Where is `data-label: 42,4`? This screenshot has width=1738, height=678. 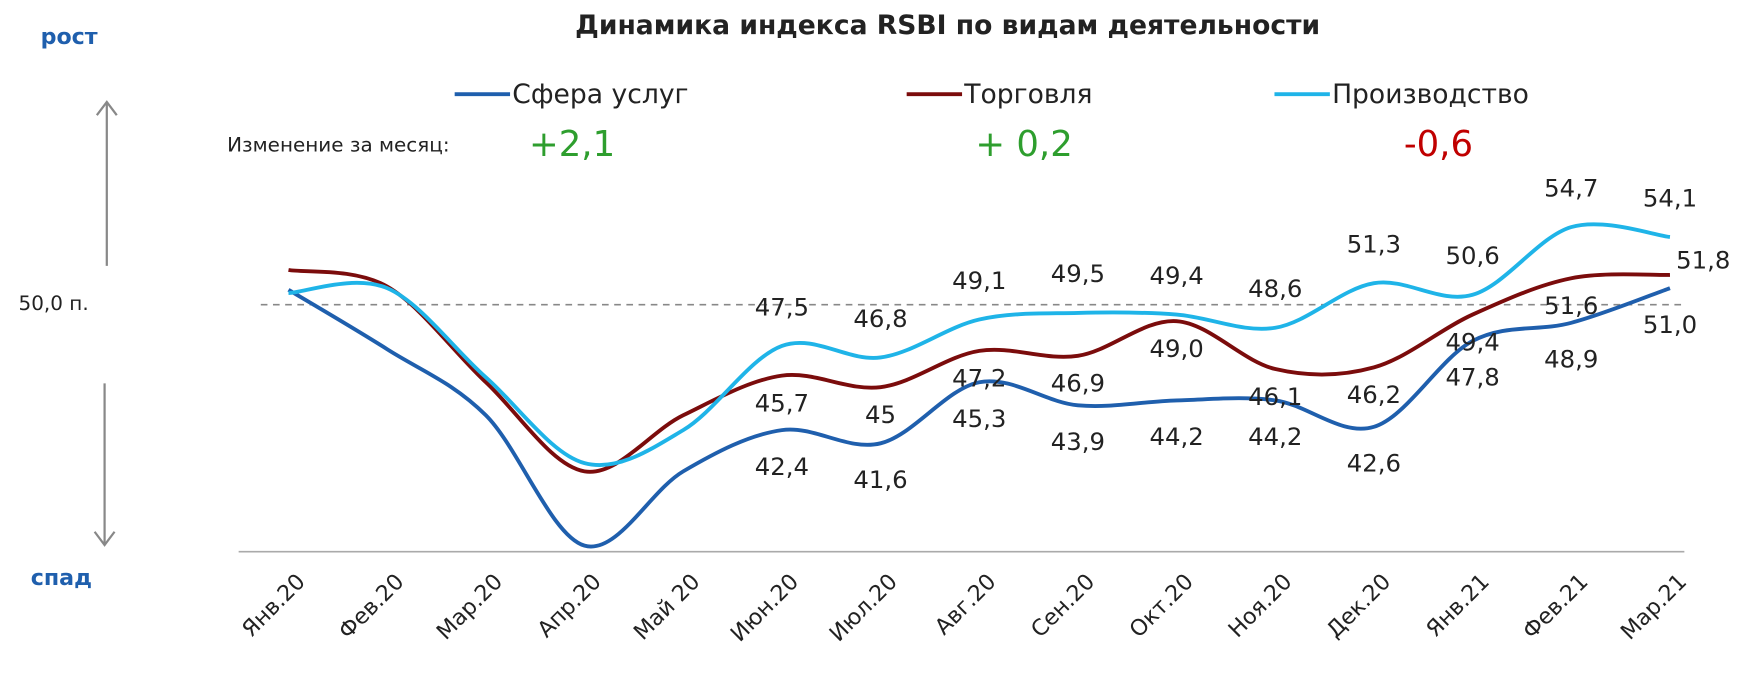 data-label: 42,4 is located at coordinates (782, 466).